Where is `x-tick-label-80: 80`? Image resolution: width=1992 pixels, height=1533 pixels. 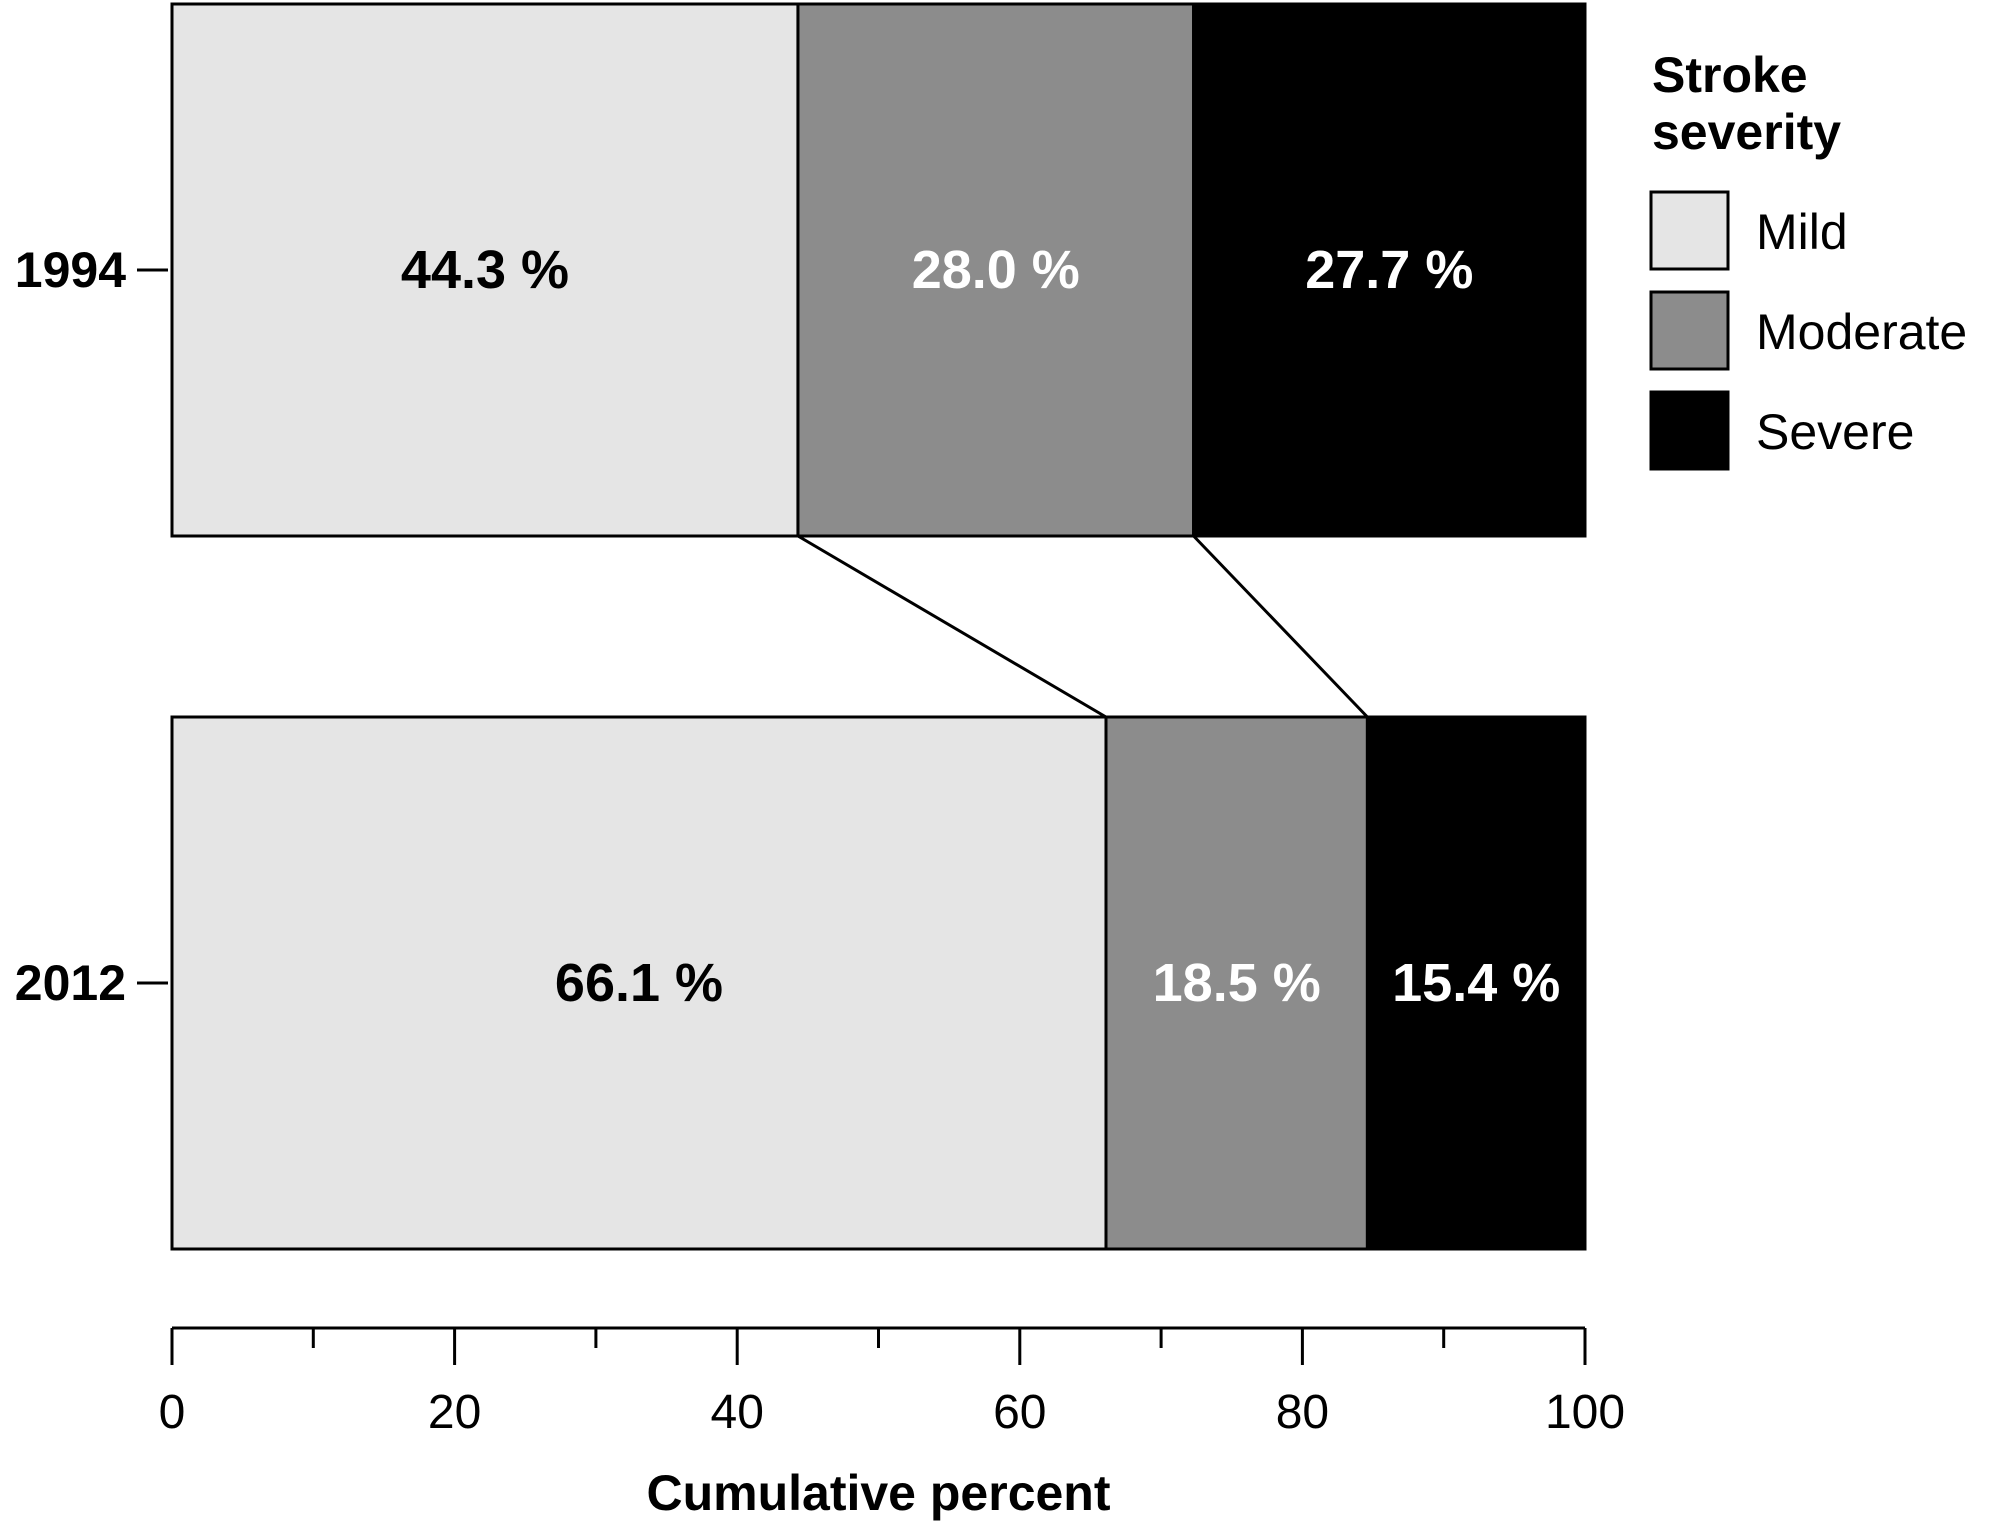 x-tick-label-80: 80 is located at coordinates (1302, 1412).